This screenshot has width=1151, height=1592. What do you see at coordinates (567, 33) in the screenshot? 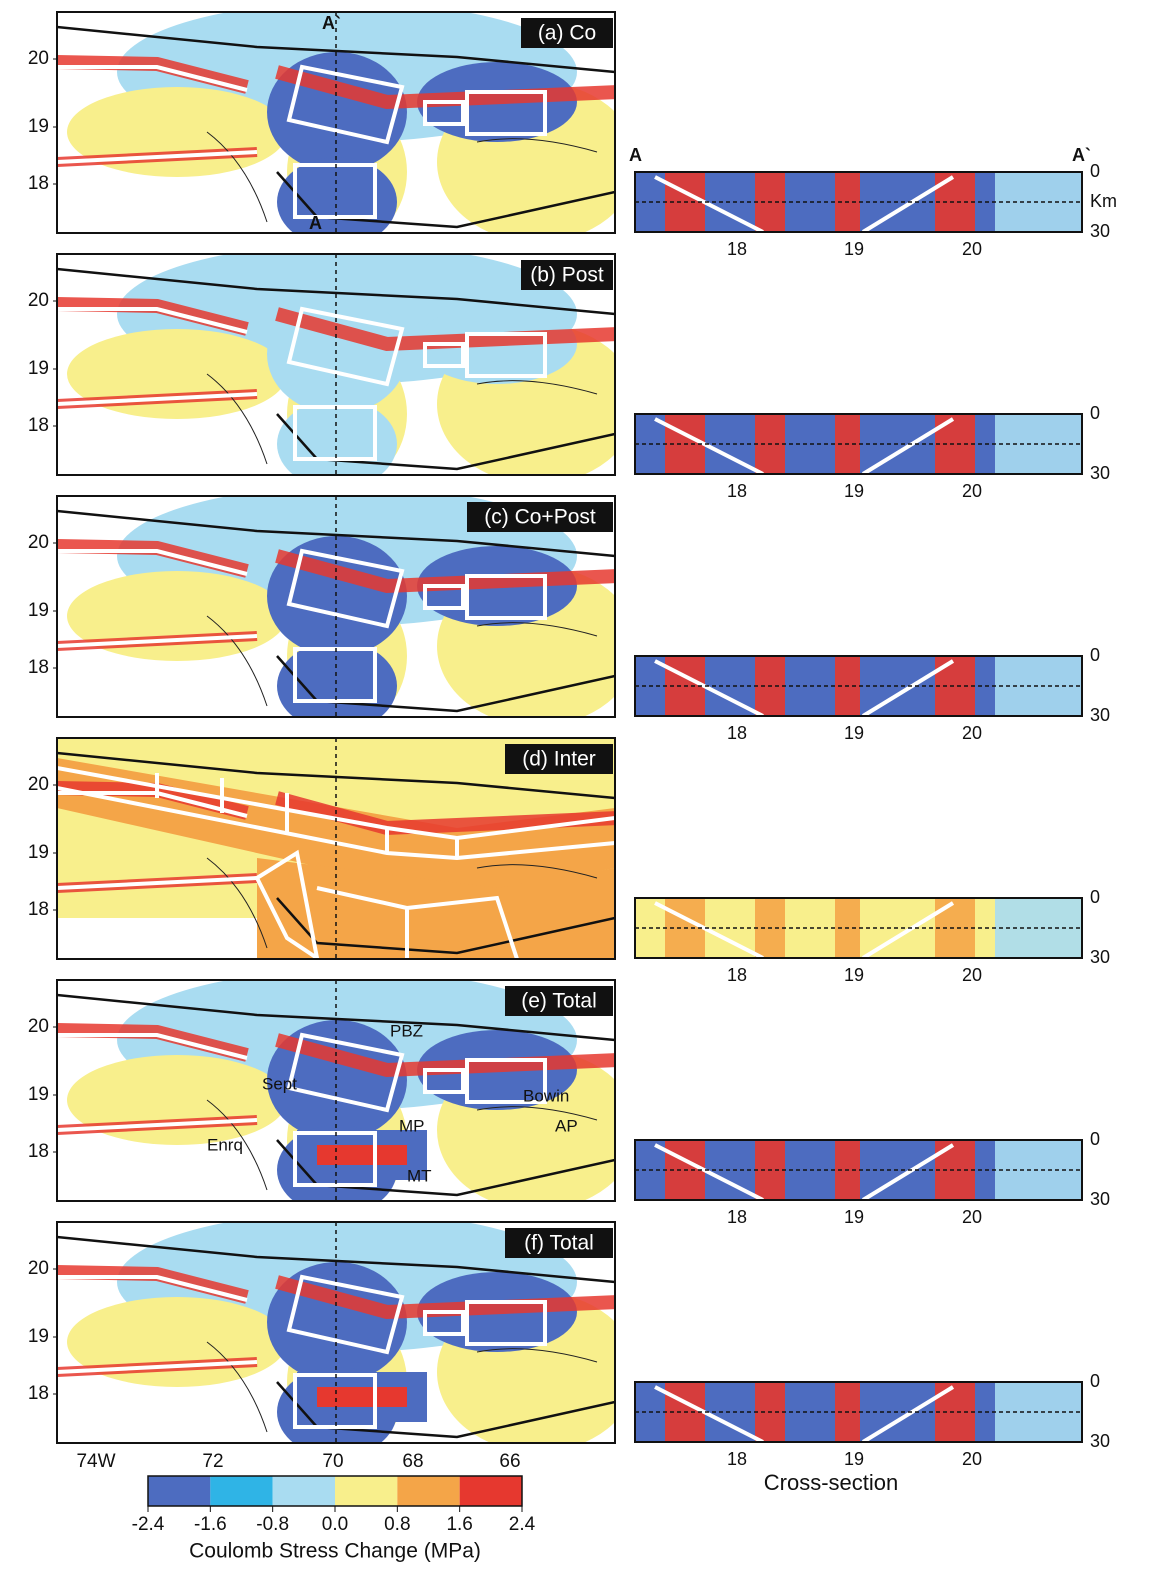
I see `panel-label: (a) Co` at bounding box center [567, 33].